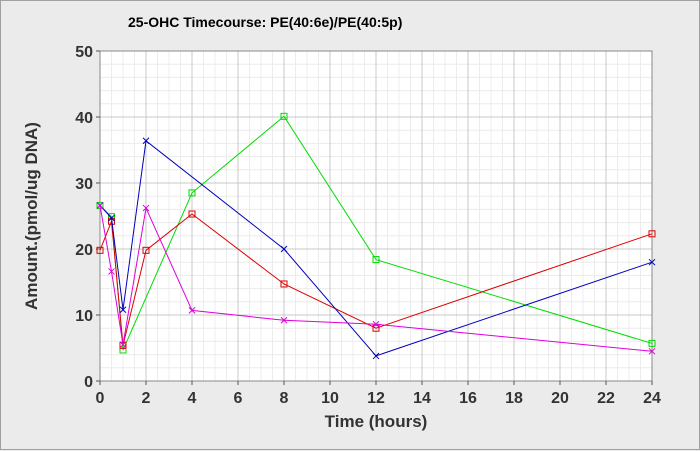 This screenshot has width=700, height=451. I want to click on x-tick-label: 6, so click(238, 398).